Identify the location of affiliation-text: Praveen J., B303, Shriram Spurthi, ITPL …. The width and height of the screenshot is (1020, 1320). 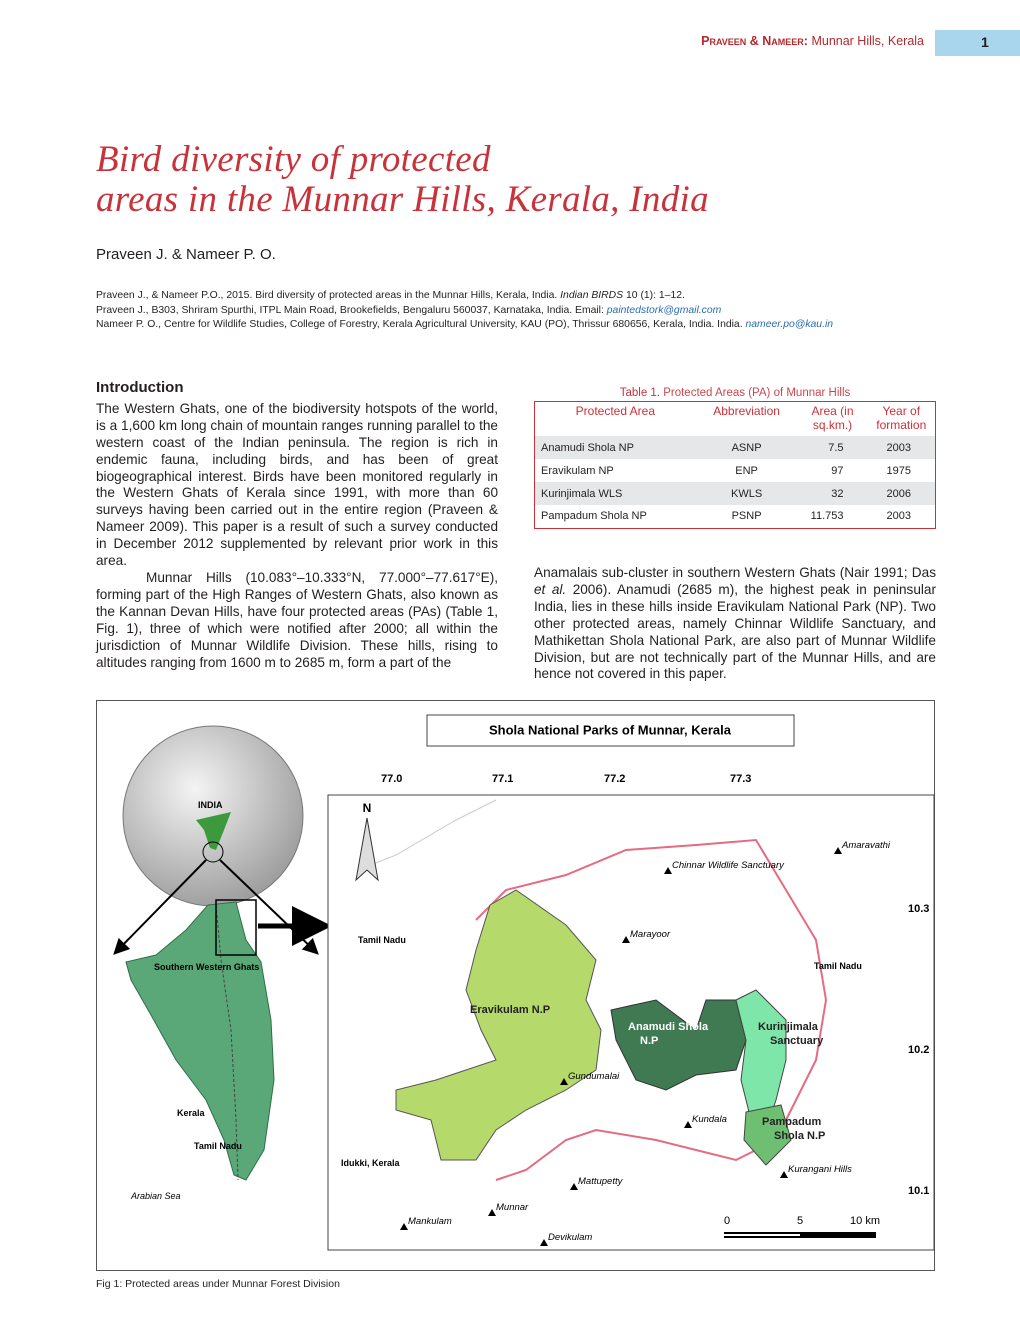
(350, 310).